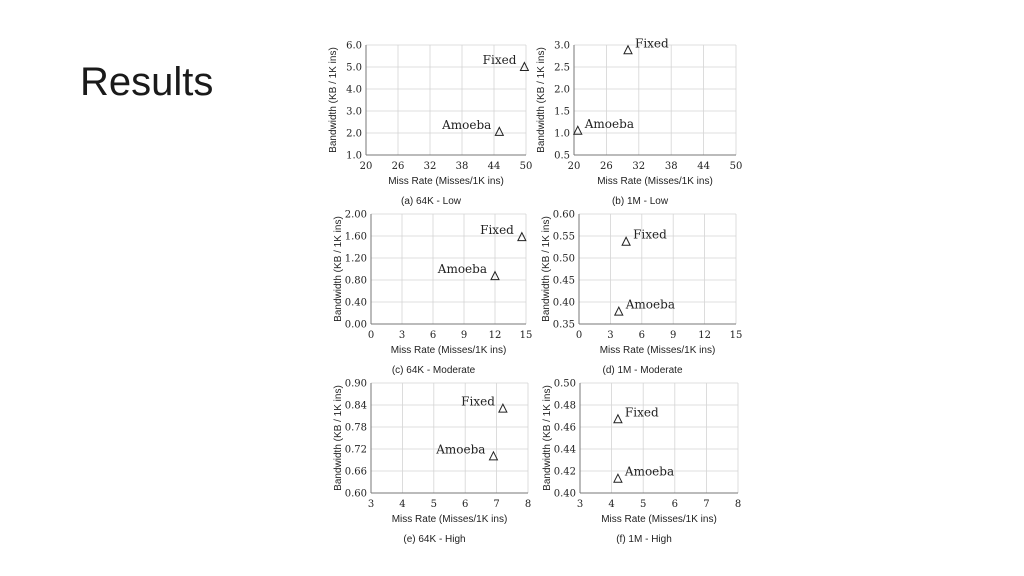  Describe the element at coordinates (434, 539) in the screenshot. I see `chart-caption: (e) 64K - High` at that location.